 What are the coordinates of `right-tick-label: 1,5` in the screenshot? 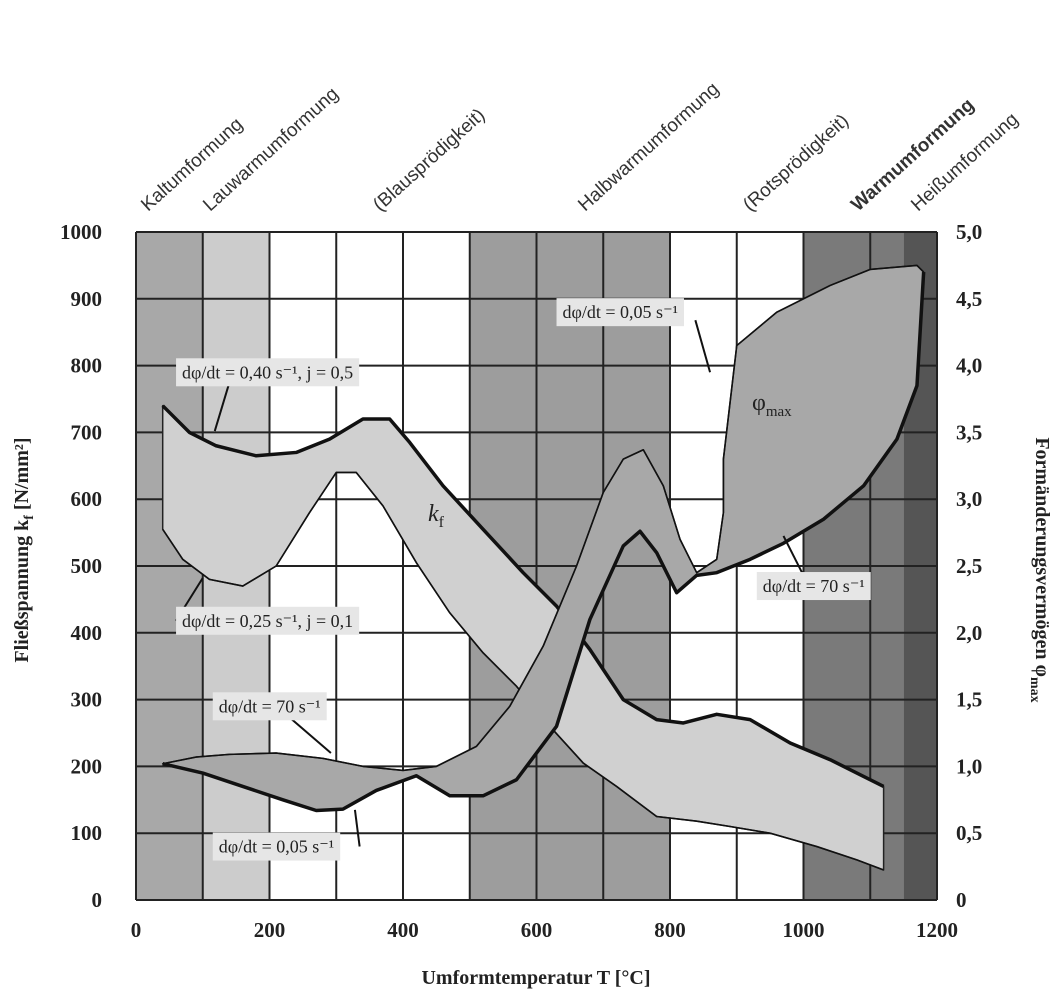 It's located at (969, 700).